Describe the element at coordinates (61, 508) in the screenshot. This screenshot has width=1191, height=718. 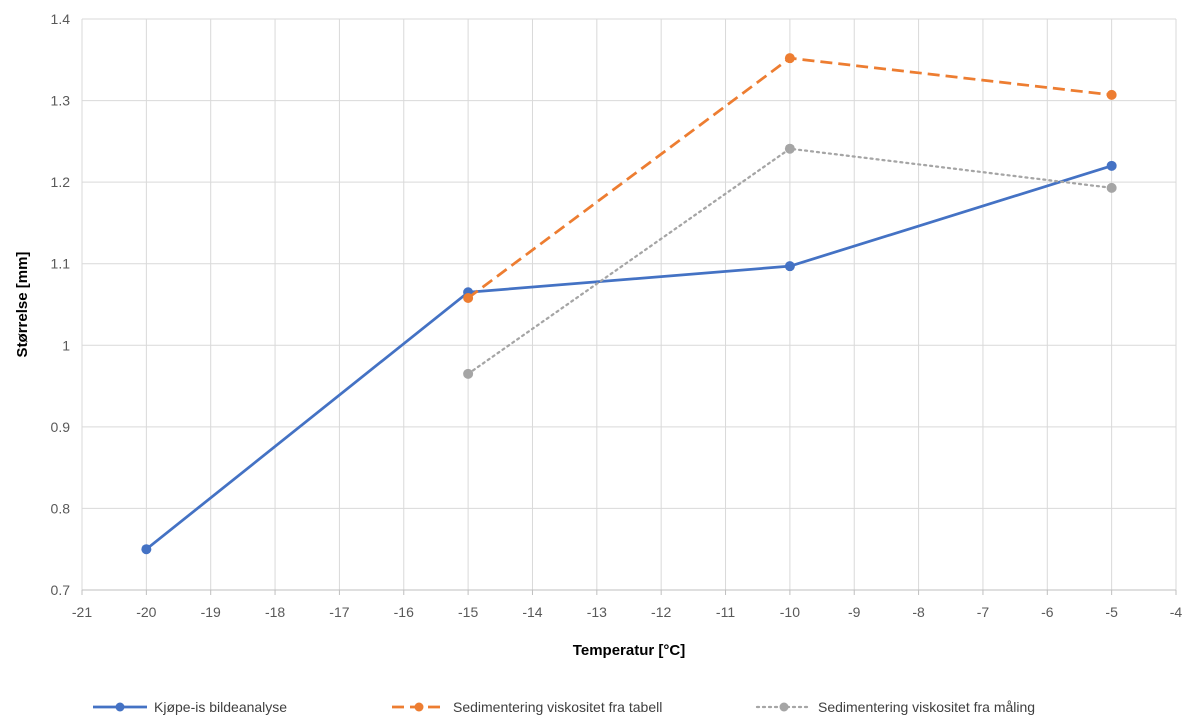
I see `y-tick-label: 0.8` at that location.